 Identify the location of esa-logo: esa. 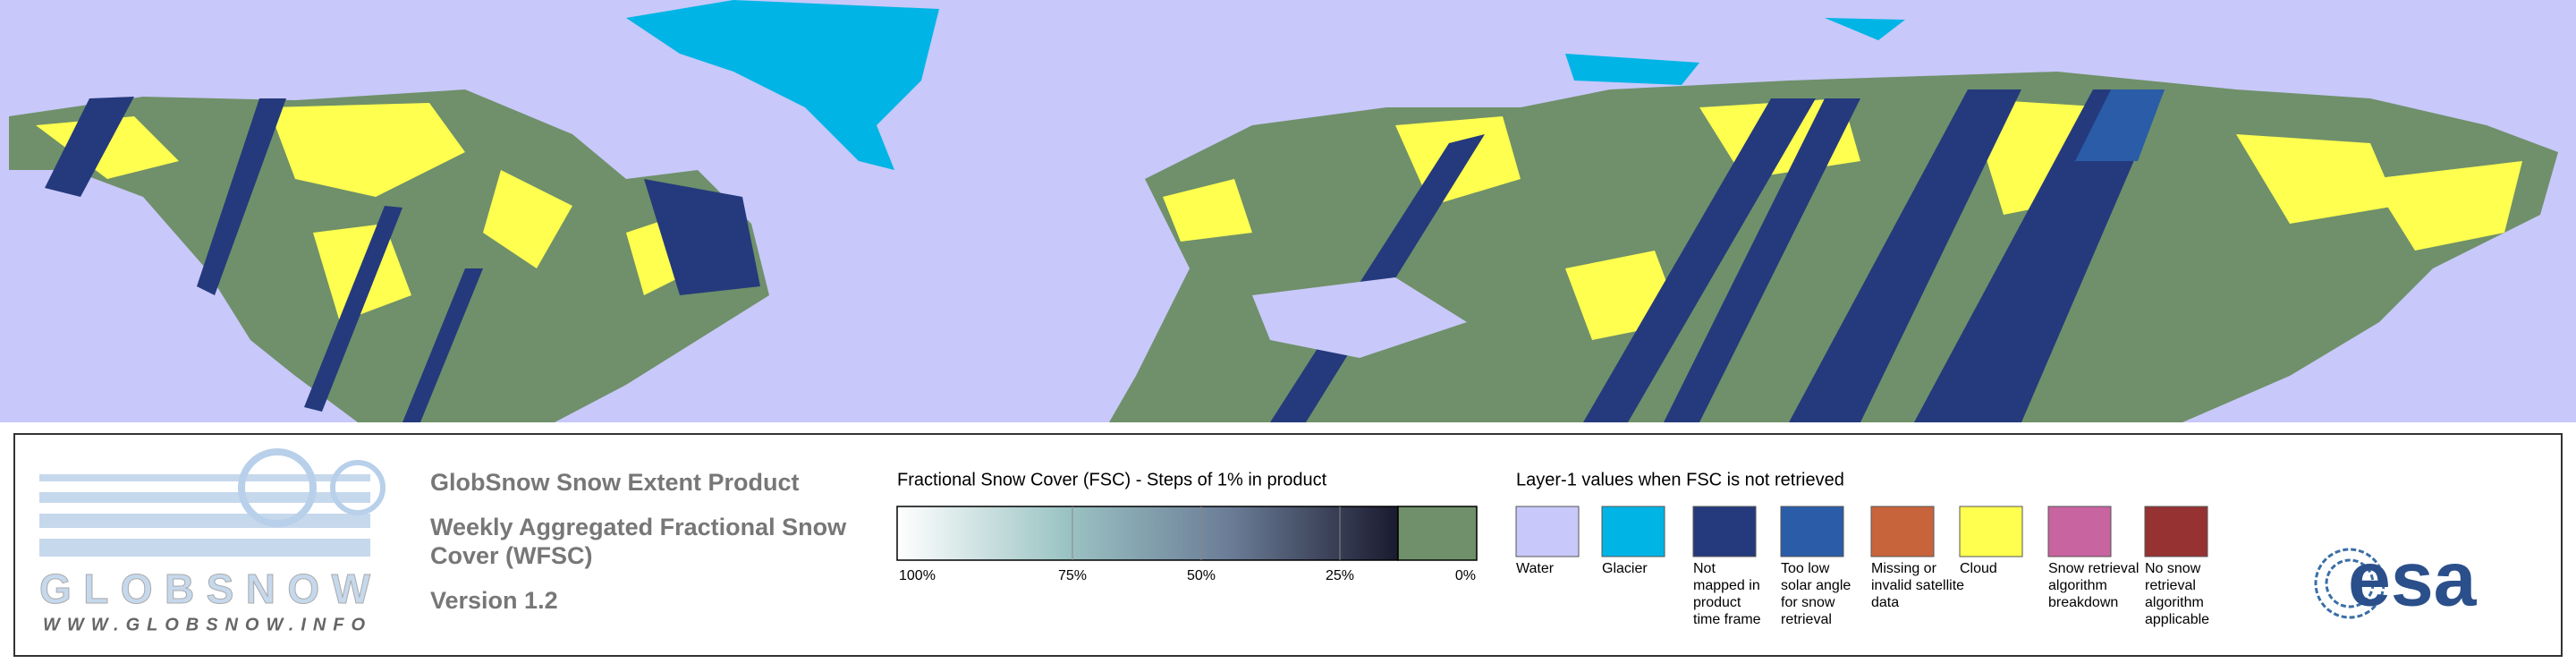
(2396, 580).